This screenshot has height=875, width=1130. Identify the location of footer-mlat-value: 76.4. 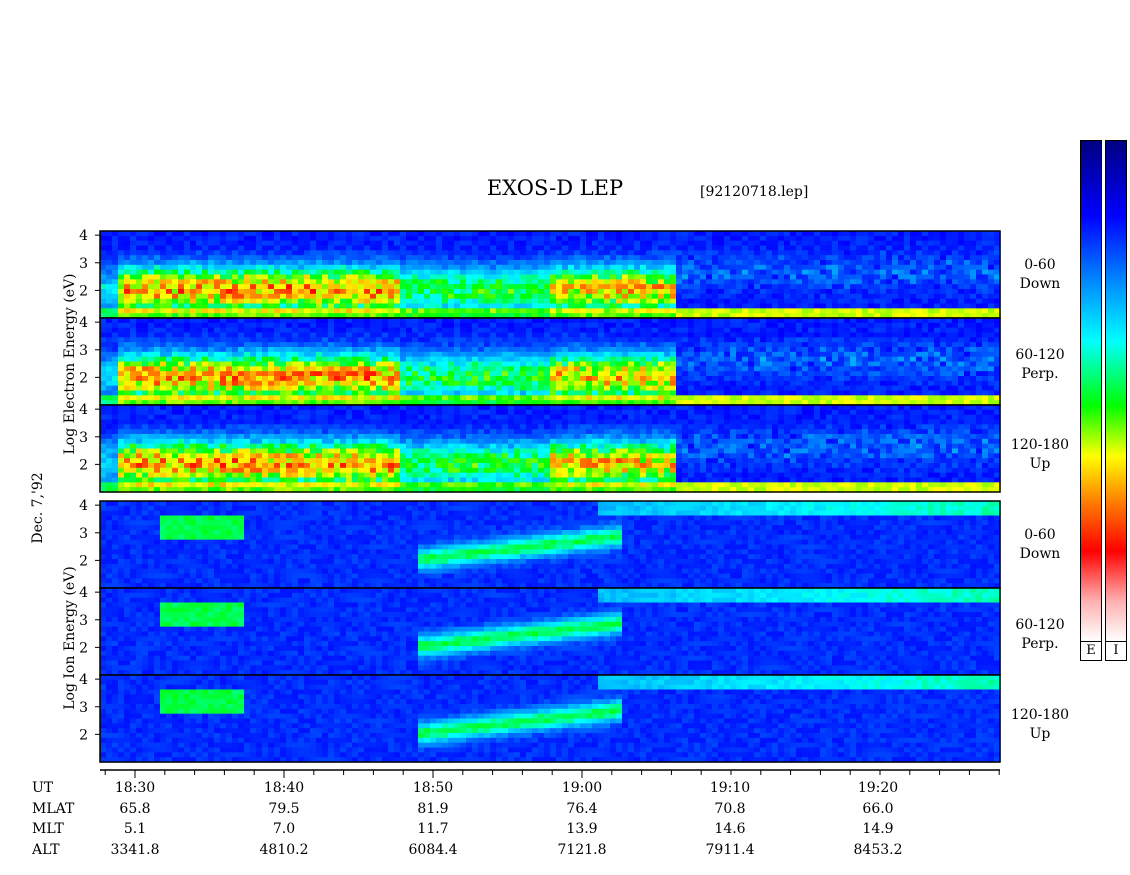
(582, 809).